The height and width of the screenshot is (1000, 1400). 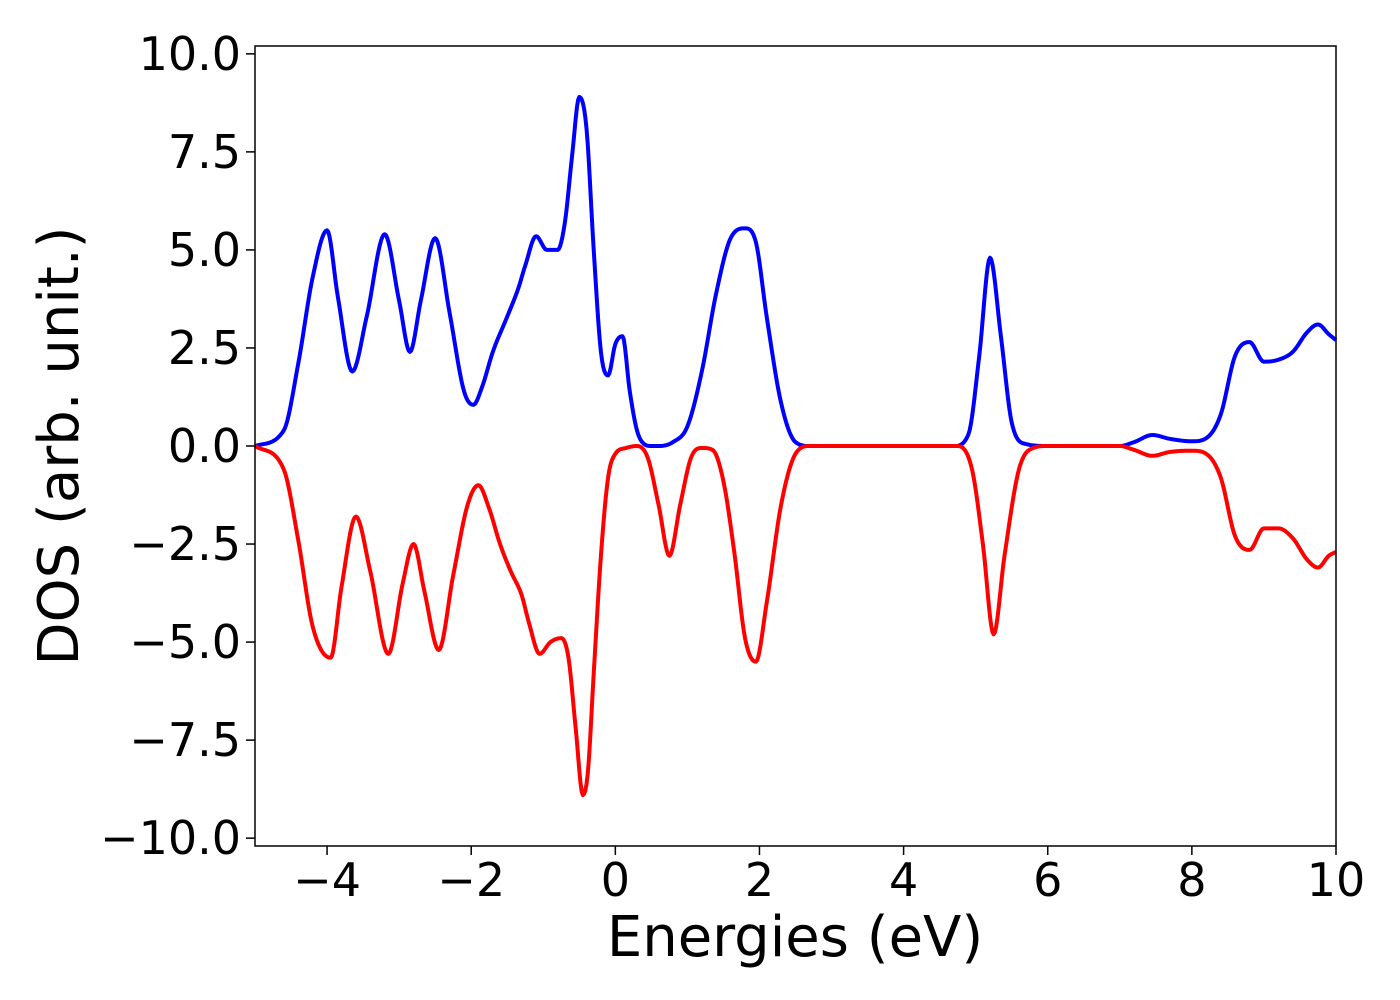 What do you see at coordinates (204, 446) in the screenshot?
I see `y-tick-label: 0.0` at bounding box center [204, 446].